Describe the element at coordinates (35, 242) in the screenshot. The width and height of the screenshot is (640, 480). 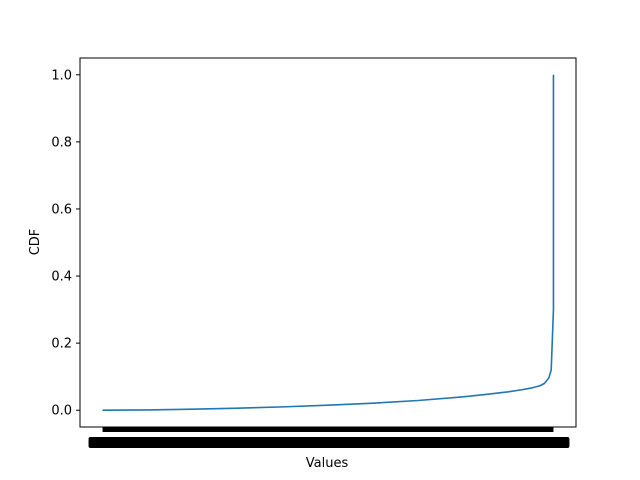
I see `y-axis-label: CDF` at that location.